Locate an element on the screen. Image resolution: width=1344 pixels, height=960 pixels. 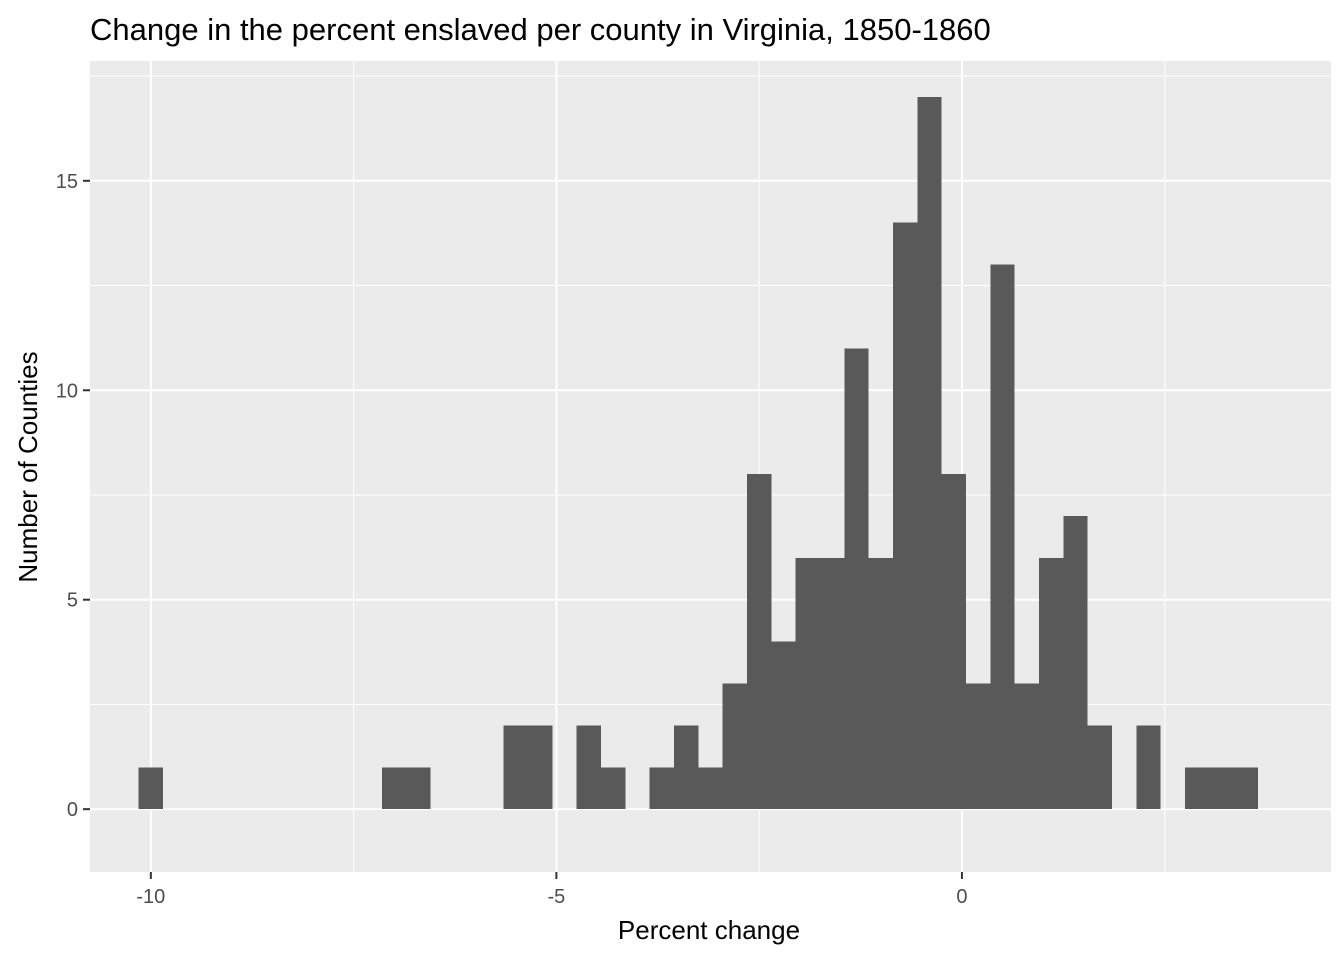
y-tick-label: 0 is located at coordinates (72, 810).